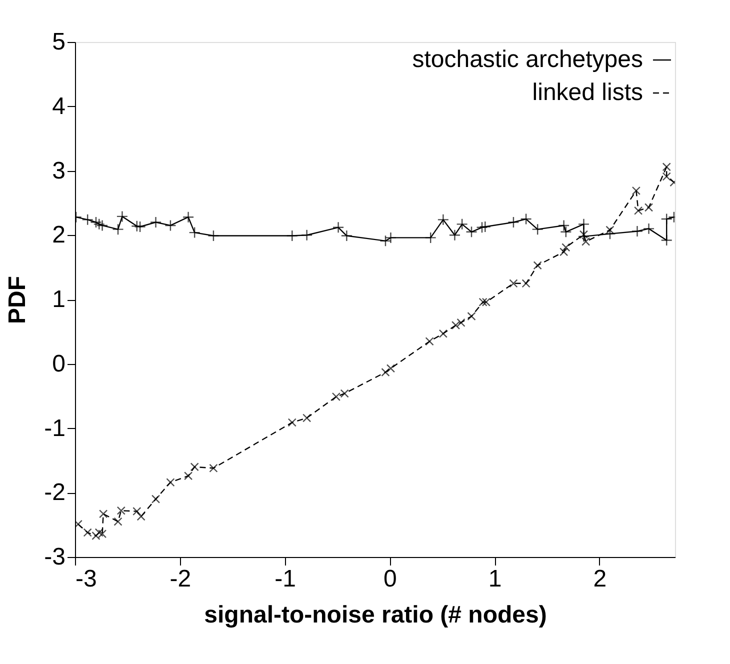  Describe the element at coordinates (55, 492) in the screenshot. I see `y-tick-label: -2` at that location.